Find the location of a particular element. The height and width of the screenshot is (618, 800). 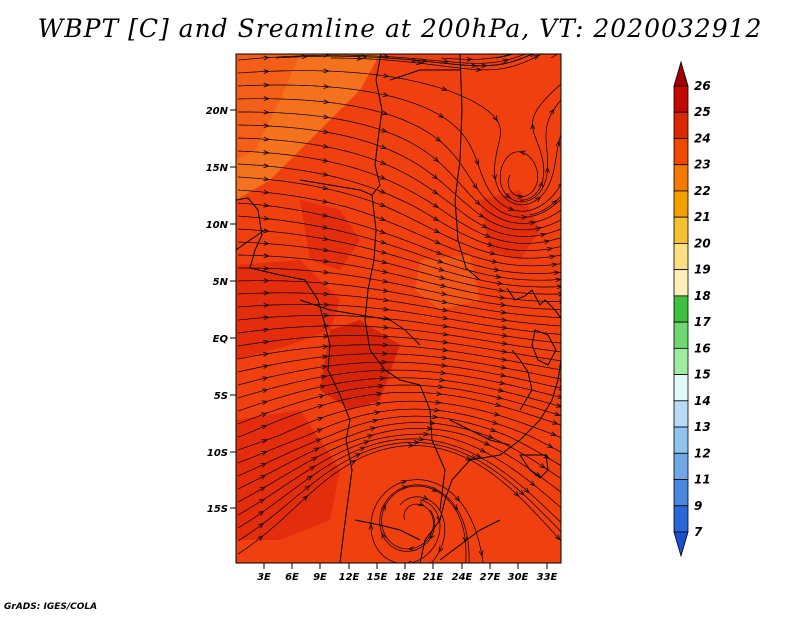

colorbar-cap-bottom is located at coordinates (681, 544).